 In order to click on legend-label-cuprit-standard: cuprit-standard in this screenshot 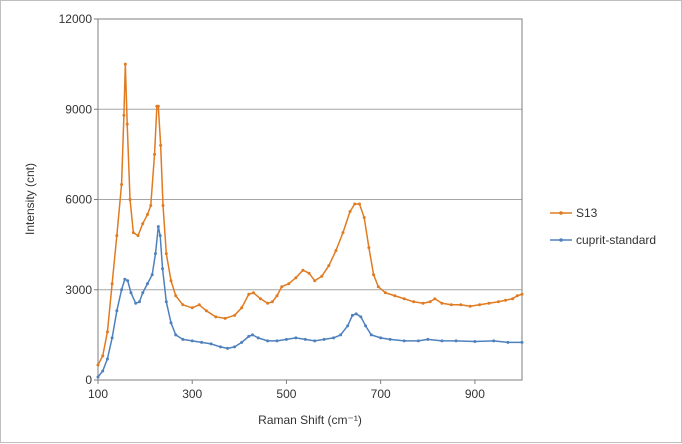, I will do `click(616, 240)`.